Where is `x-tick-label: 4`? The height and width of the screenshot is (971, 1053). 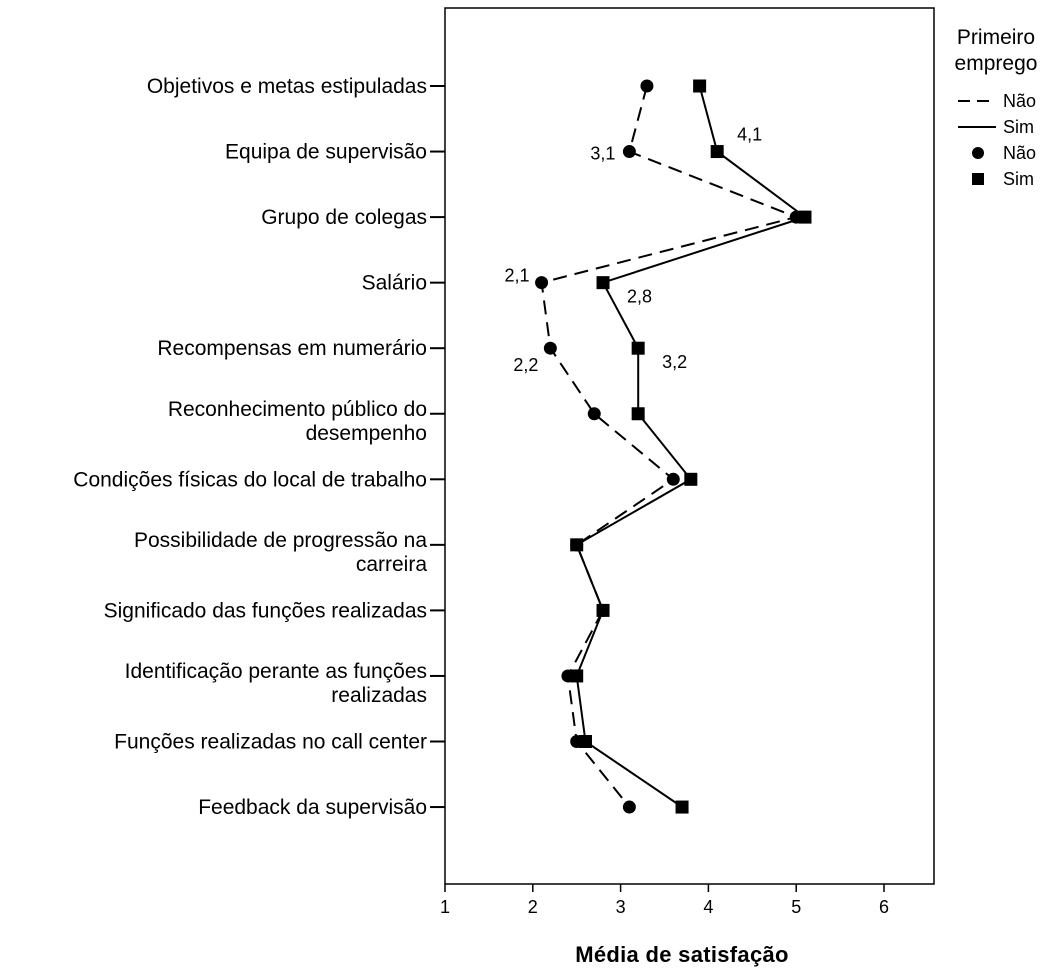
x-tick-label: 4 is located at coordinates (708, 907).